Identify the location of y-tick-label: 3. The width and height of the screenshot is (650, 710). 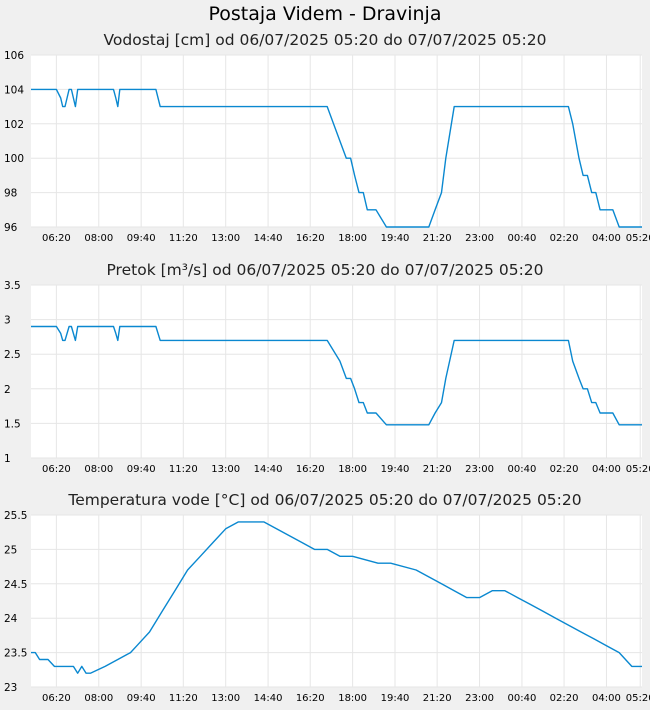
(7, 321).